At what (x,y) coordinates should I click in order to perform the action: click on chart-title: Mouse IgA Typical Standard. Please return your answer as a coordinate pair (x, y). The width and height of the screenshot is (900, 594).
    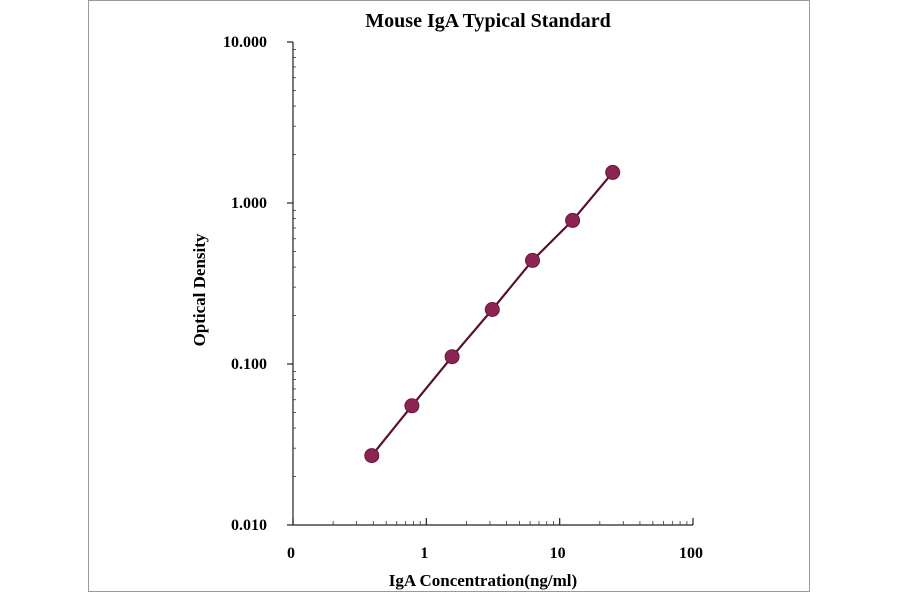
    Looking at the image, I should click on (487, 21).